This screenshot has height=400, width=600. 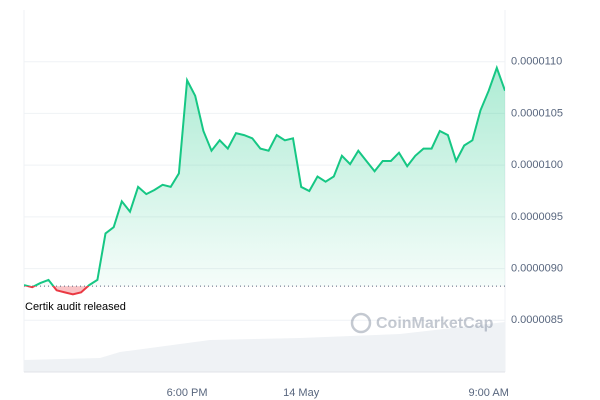 What do you see at coordinates (489, 393) in the screenshot?
I see `x-tick-label: 9:00 AM` at bounding box center [489, 393].